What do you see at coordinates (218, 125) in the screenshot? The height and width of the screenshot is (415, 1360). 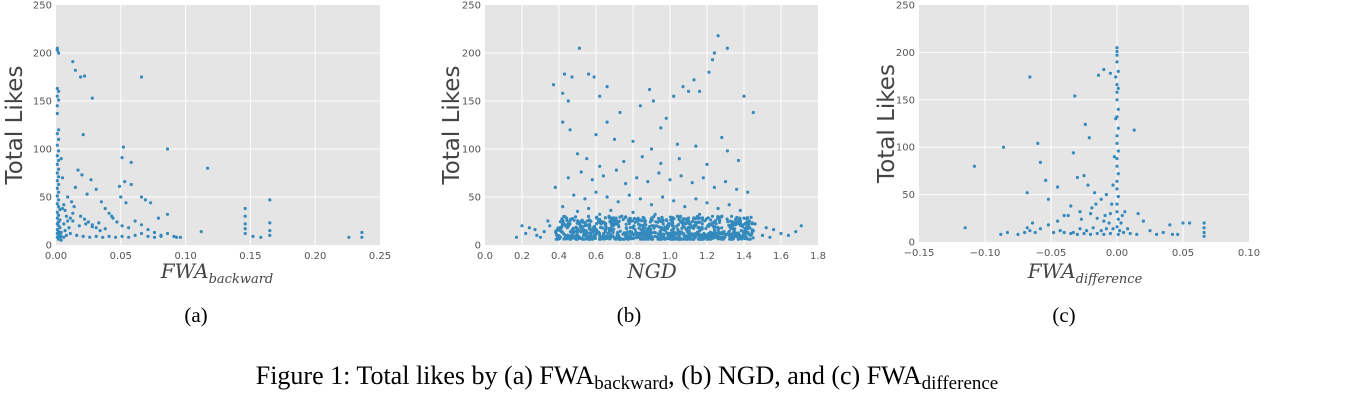 I see `plot-area-background` at bounding box center [218, 125].